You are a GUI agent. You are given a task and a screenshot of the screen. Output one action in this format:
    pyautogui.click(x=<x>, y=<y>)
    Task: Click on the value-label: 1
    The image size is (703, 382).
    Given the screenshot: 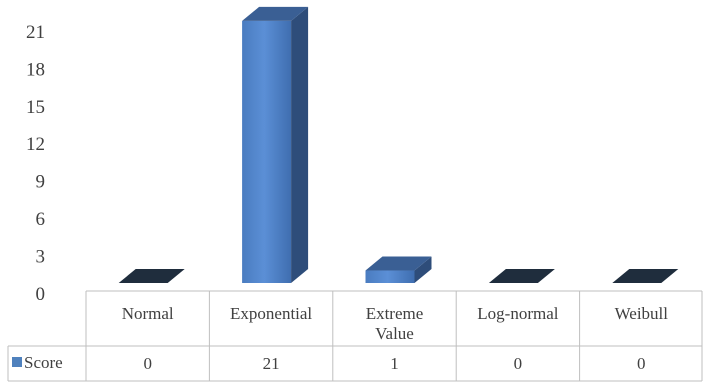 What is the action you would take?
    pyautogui.click(x=394, y=363)
    